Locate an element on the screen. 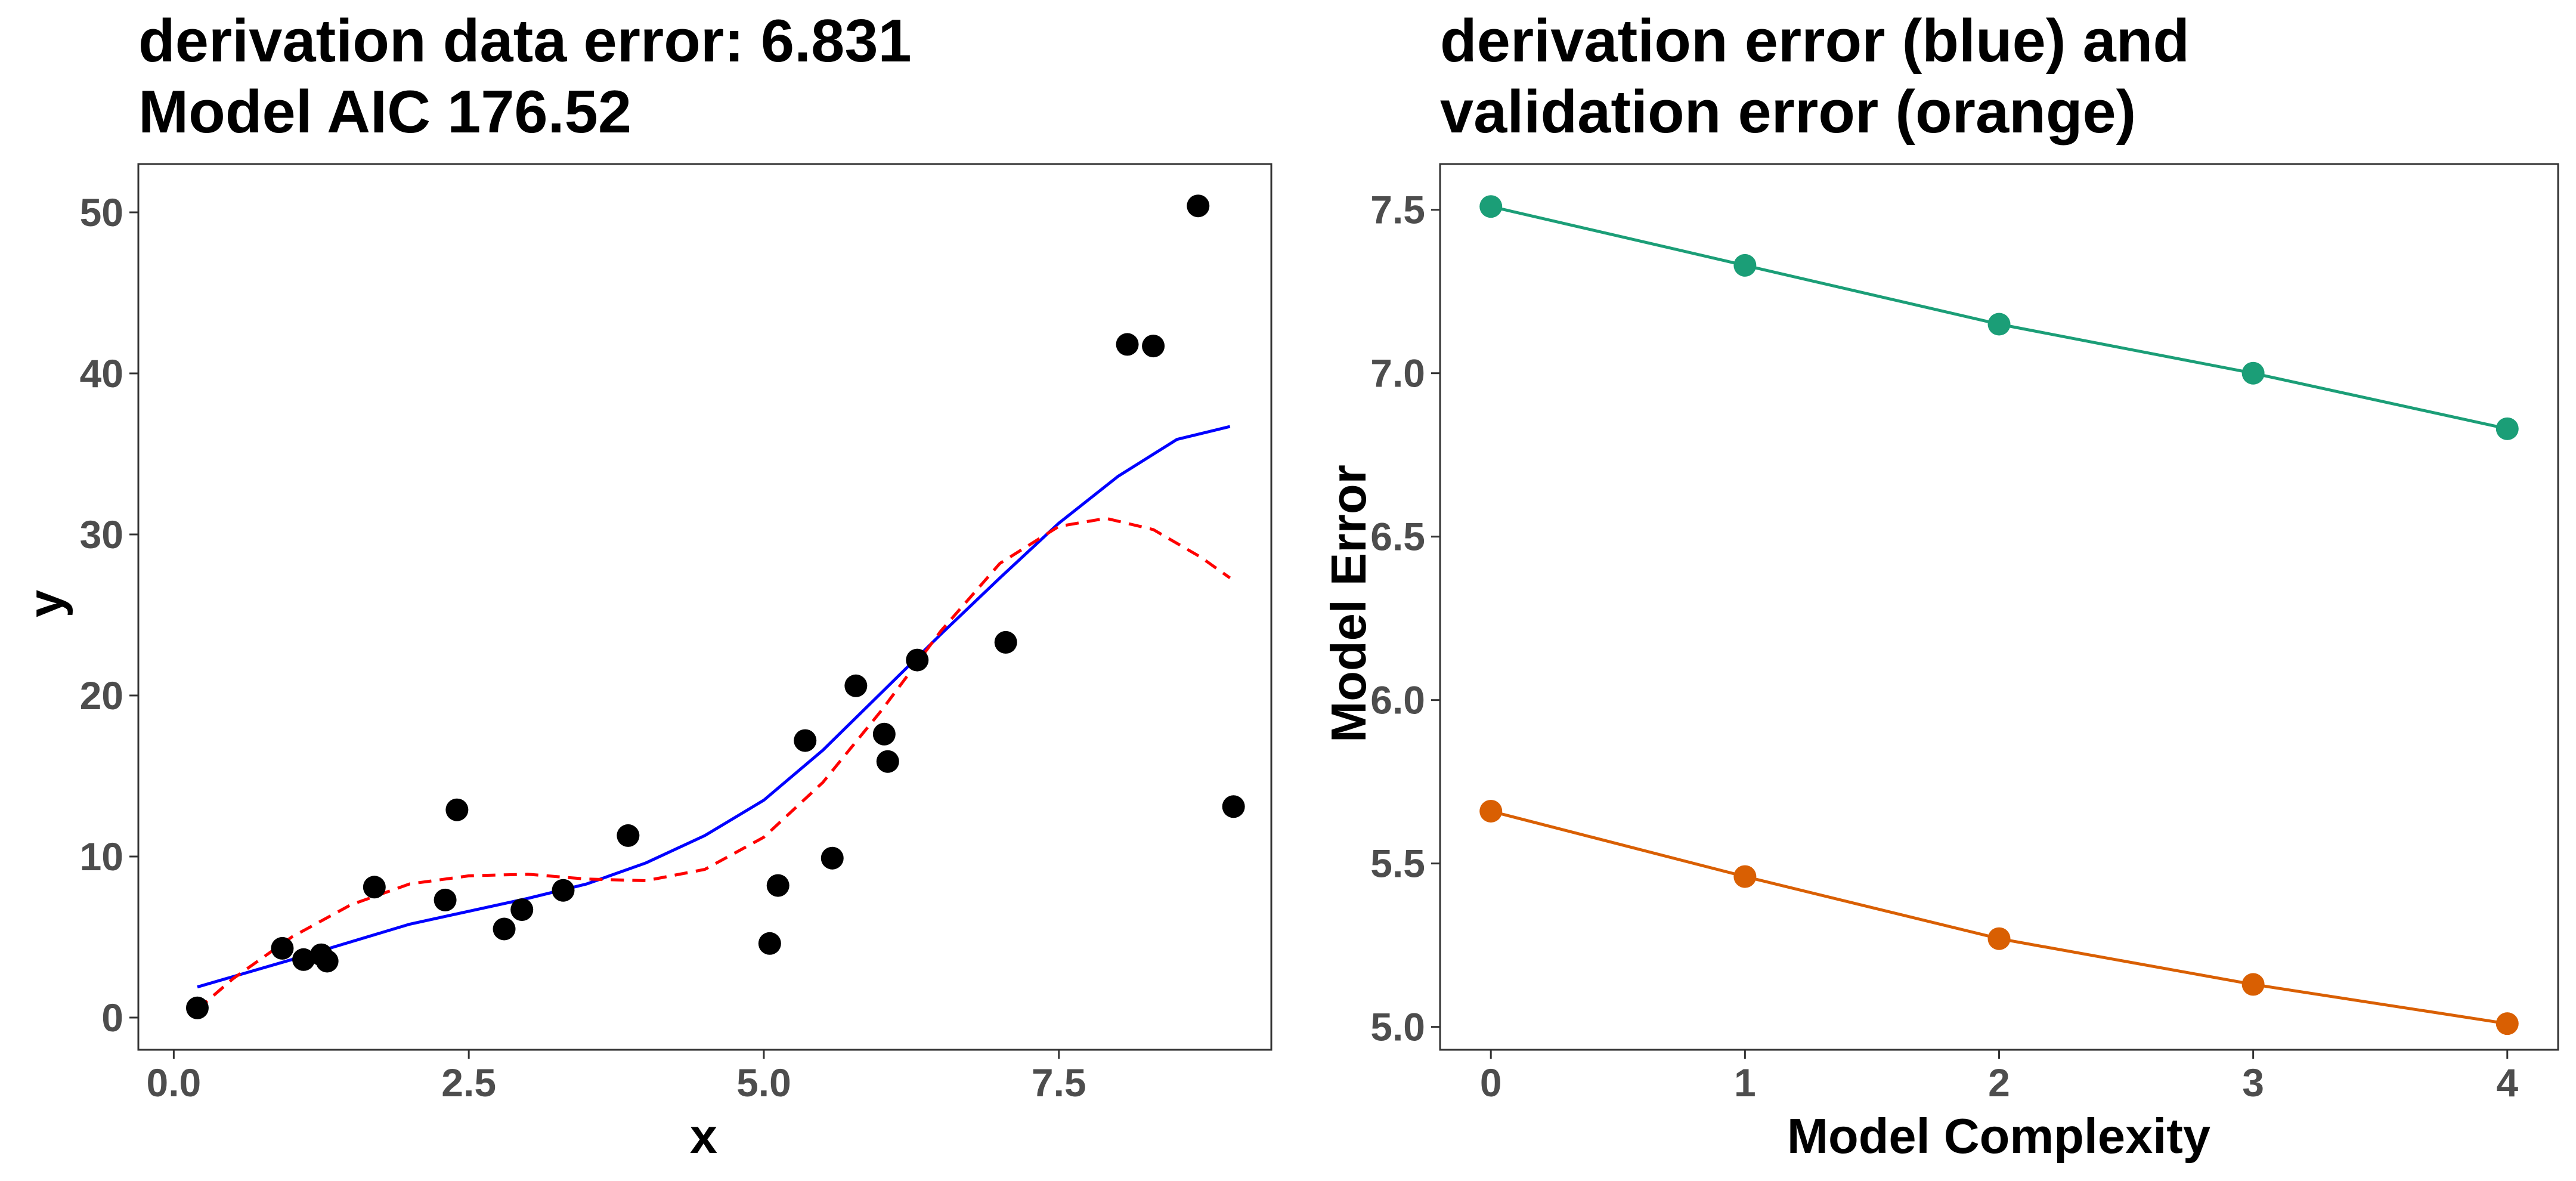 This screenshot has width=2576, height=1181. right-x-tick-label: 1 is located at coordinates (1745, 1083).